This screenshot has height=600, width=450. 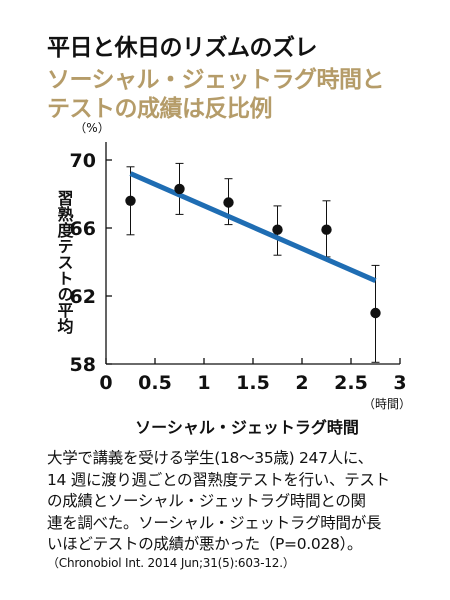 What do you see at coordinates (205, 544) in the screenshot?
I see `description-line-5: いほどテストの成績が悪かった（P=0.028）。` at bounding box center [205, 544].